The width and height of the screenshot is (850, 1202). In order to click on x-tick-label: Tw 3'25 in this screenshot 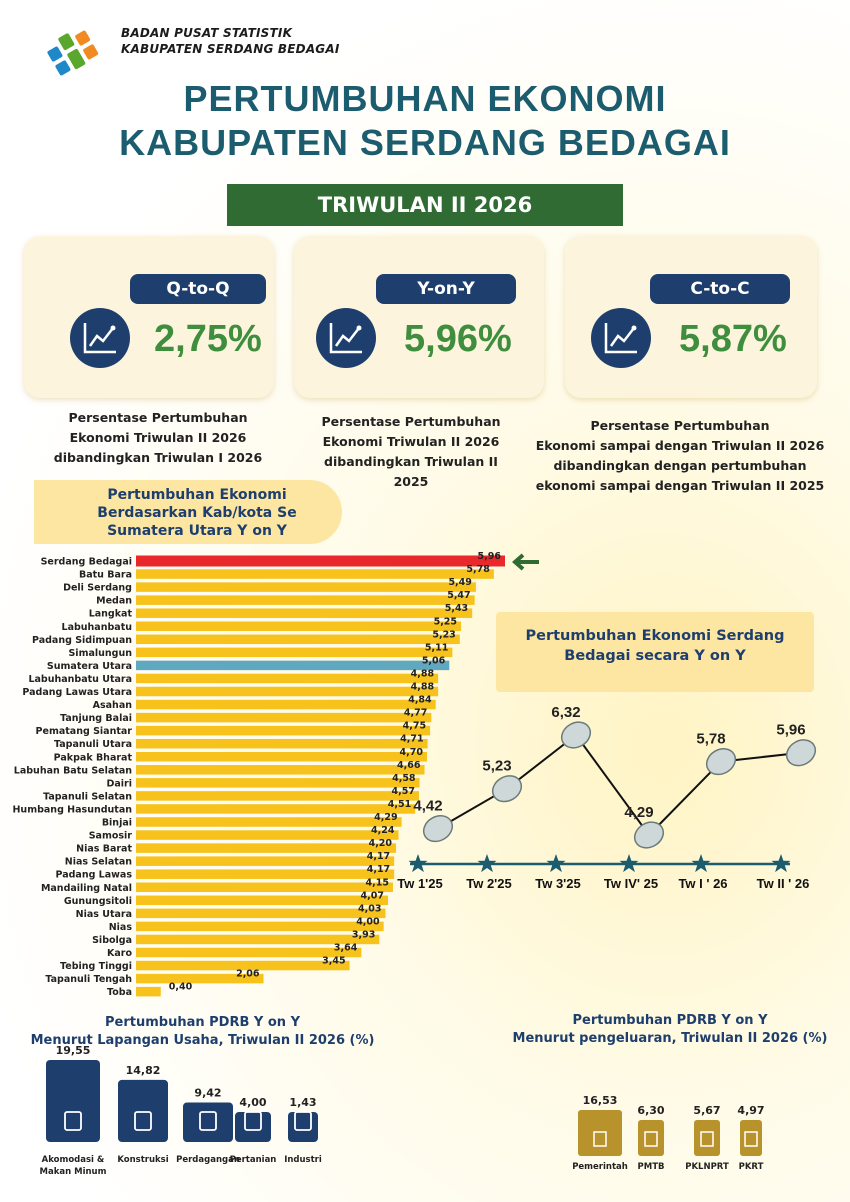, I will do `click(557, 883)`.